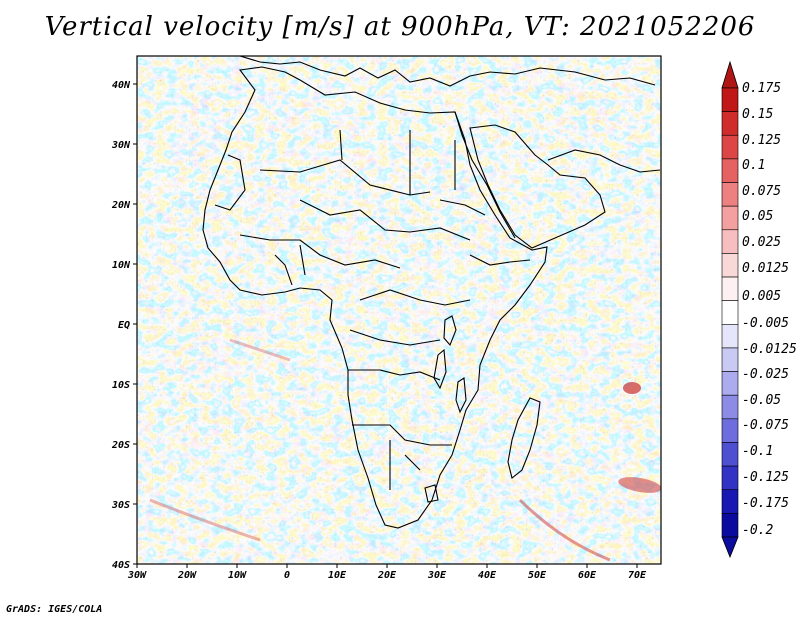 The width and height of the screenshot is (800, 618). I want to click on lon-label: 60E, so click(587, 575).